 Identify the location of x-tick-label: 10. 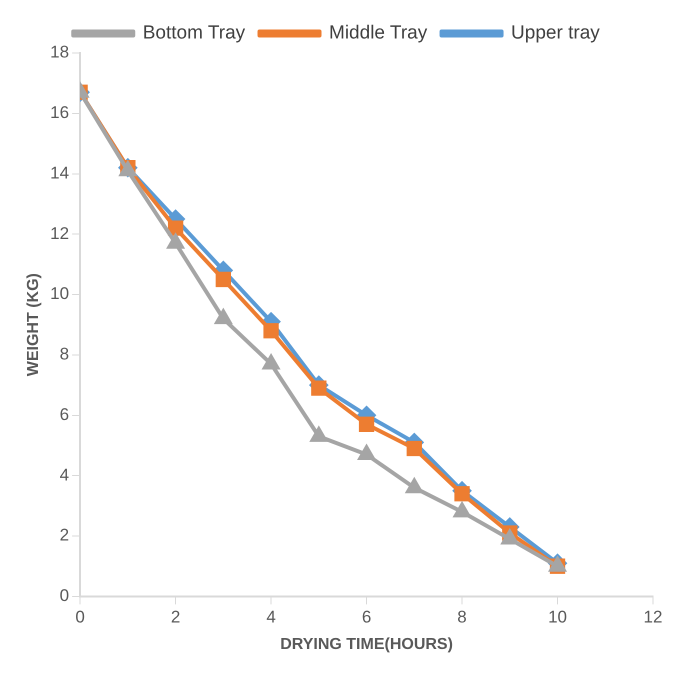
(557, 616).